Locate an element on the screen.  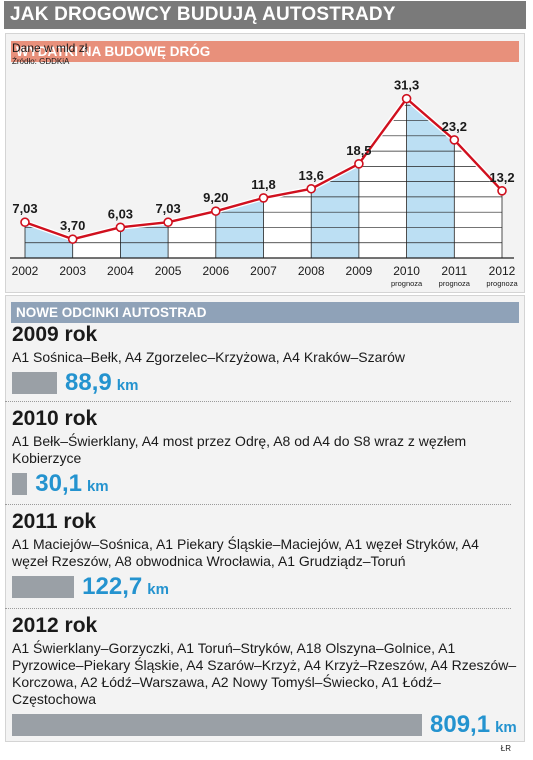
x-tick-label: 2004 is located at coordinates (120, 271).